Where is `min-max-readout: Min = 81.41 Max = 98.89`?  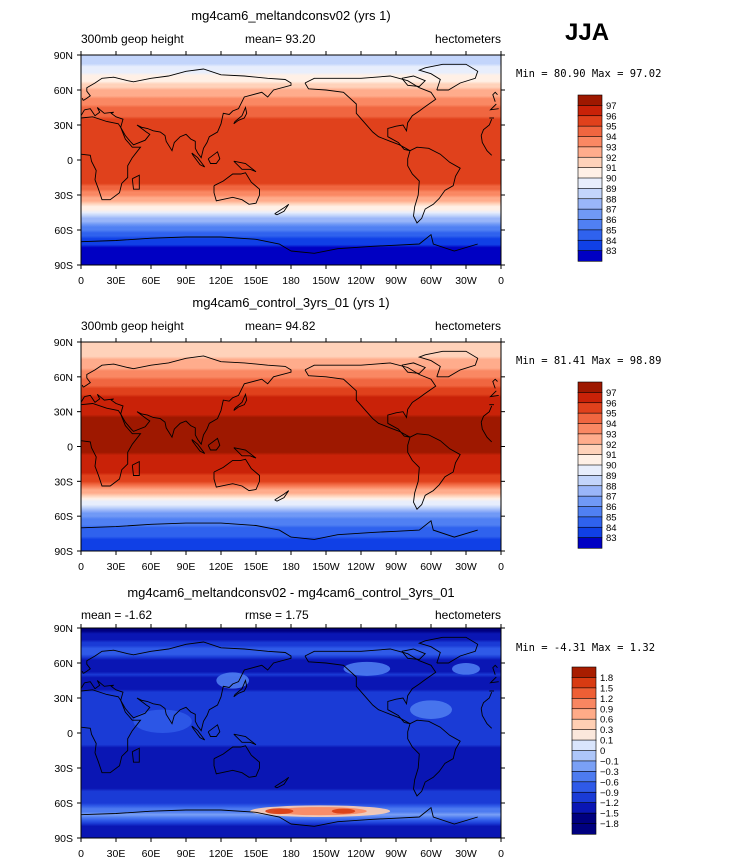 min-max-readout: Min = 81.41 Max = 98.89 is located at coordinates (588, 361).